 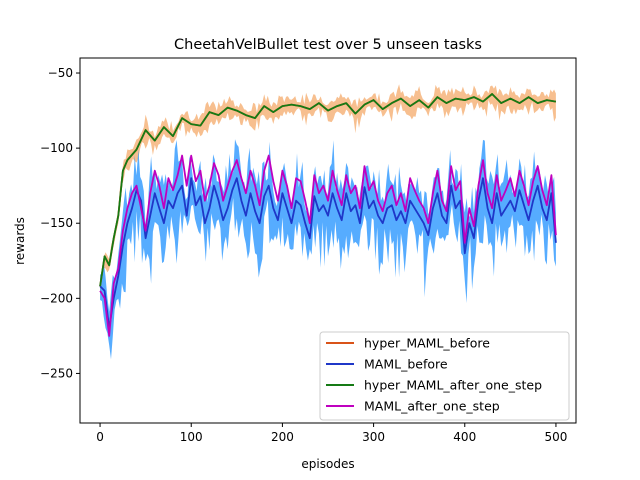 I want to click on y-tick-label: −250, so click(x=56, y=373).